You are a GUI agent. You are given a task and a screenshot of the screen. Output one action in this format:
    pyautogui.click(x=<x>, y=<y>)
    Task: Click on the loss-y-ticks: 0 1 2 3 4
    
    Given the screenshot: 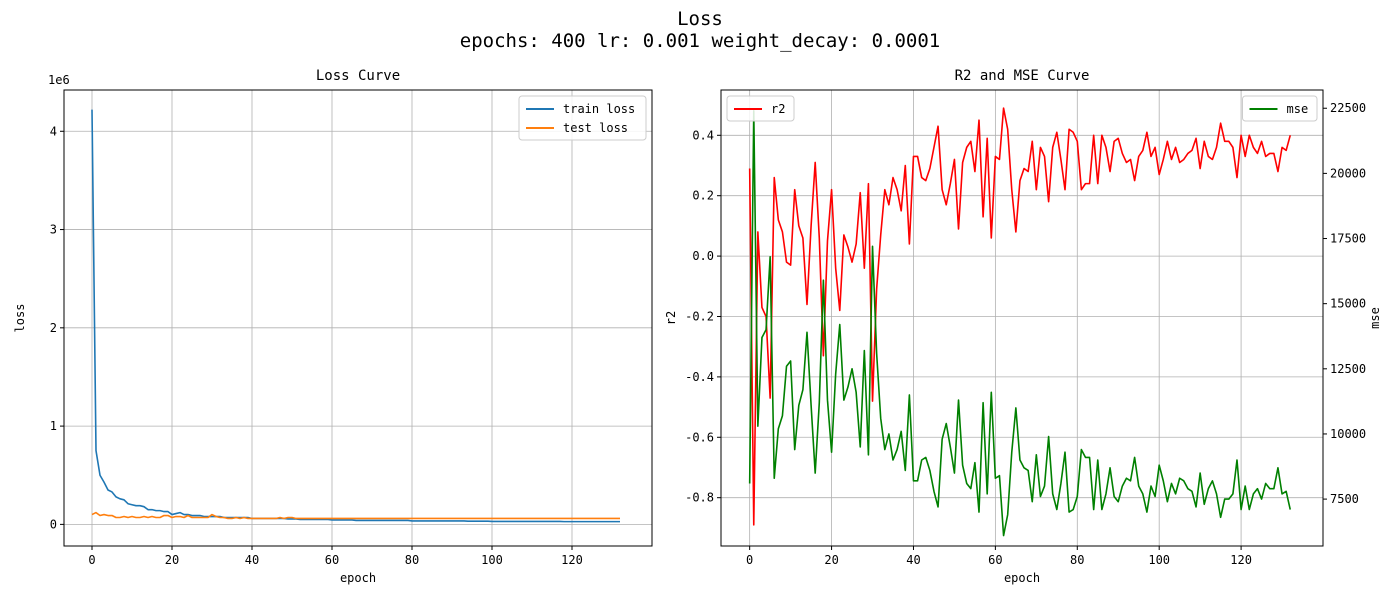 What is the action you would take?
    pyautogui.click(x=57, y=327)
    